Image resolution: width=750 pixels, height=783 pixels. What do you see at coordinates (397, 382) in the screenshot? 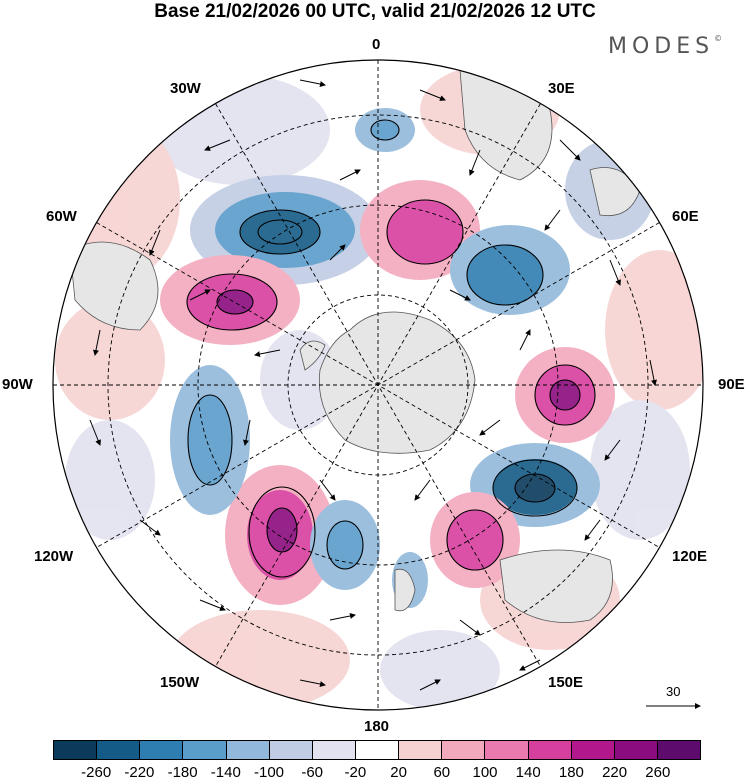
I see `antarctica` at bounding box center [397, 382].